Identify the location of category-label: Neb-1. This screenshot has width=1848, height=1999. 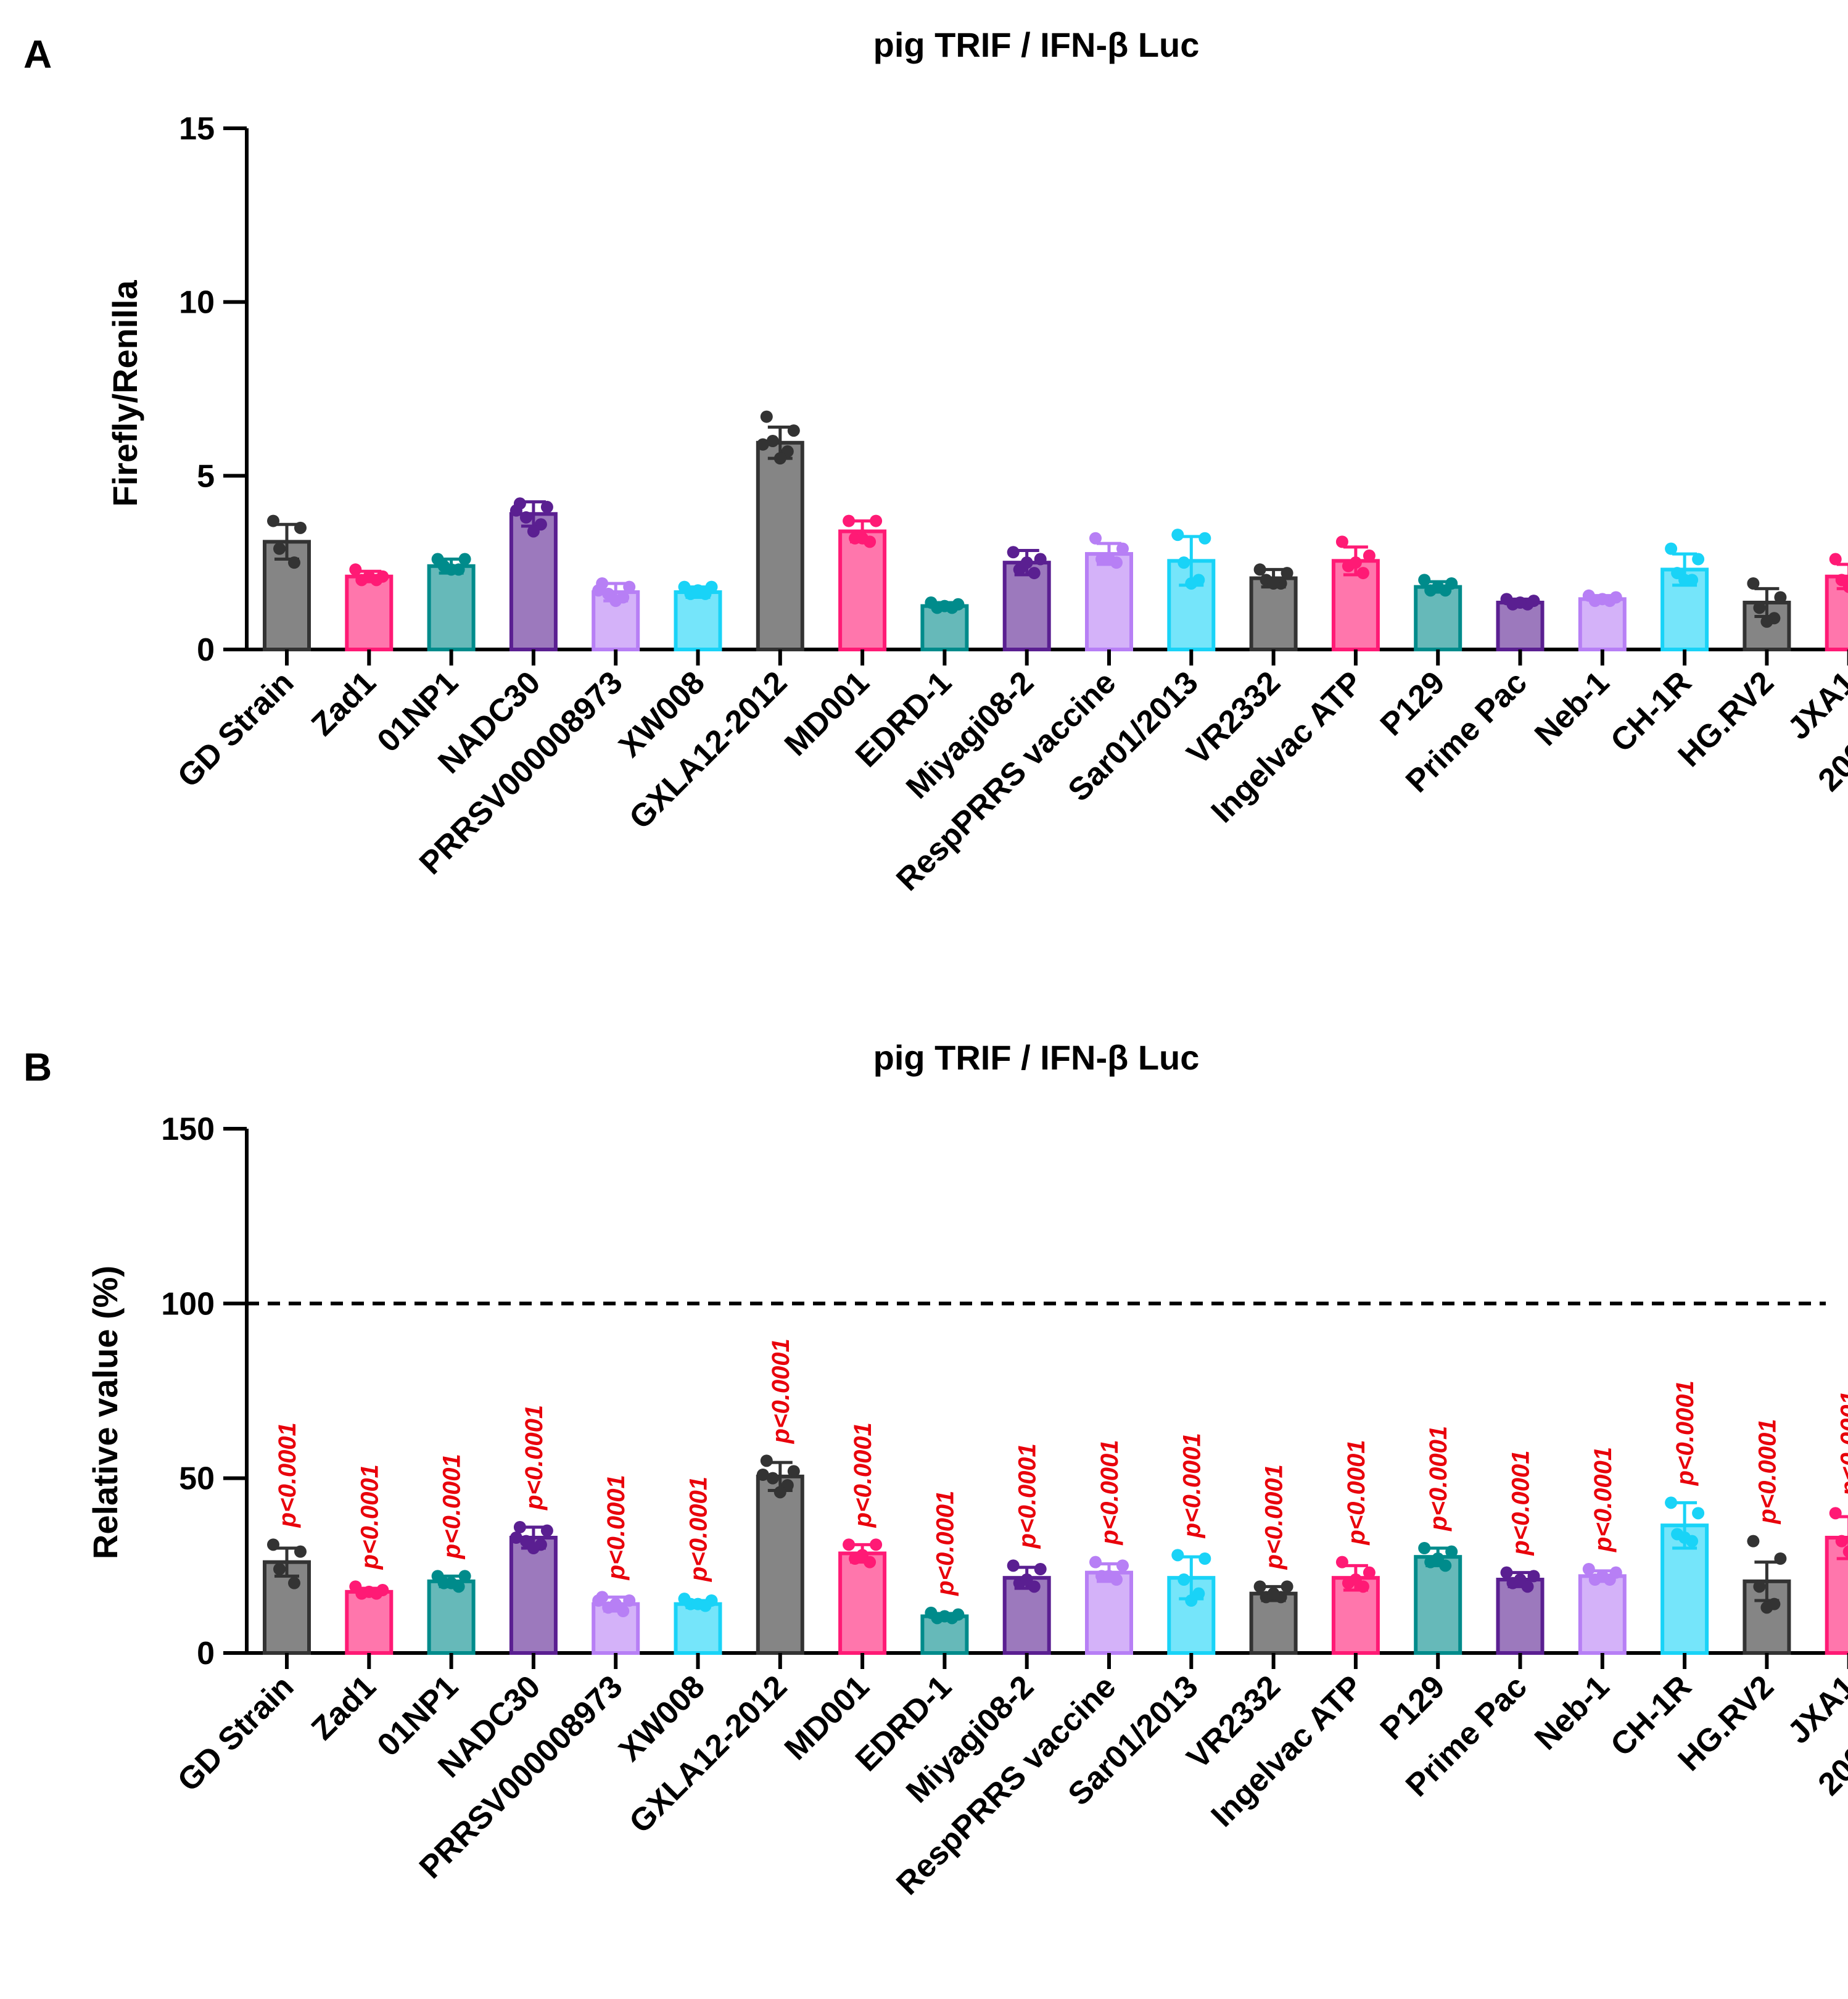
(1572, 1713).